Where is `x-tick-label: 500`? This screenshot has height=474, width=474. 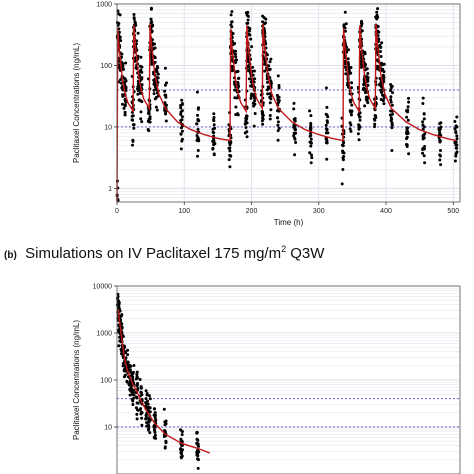 x-tick-label: 500 is located at coordinates (453, 211).